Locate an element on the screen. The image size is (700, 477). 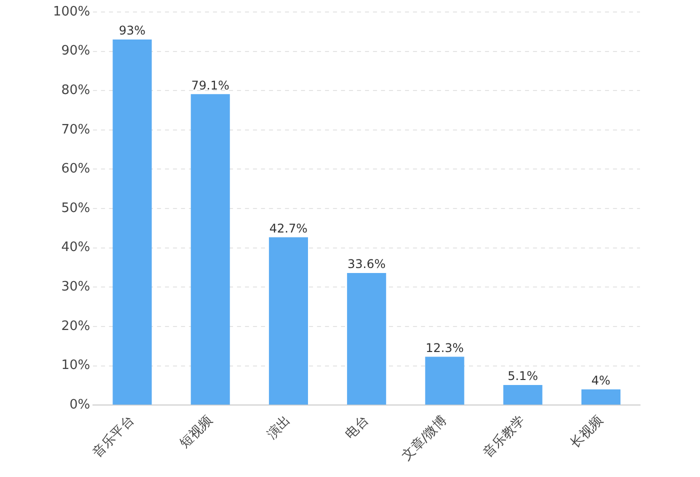
x-tick-label: 音乐教学 is located at coordinates (504, 437).